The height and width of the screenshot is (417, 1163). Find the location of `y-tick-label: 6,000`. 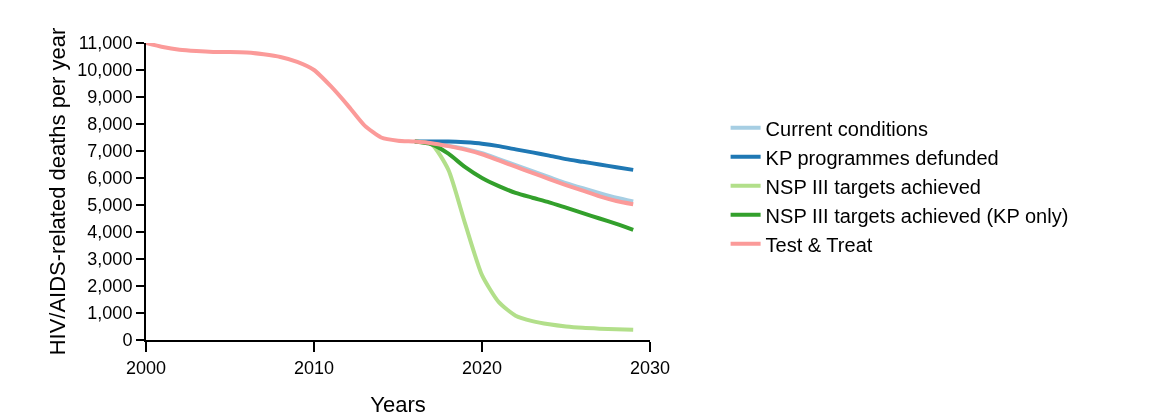

y-tick-label: 6,000 is located at coordinates (110, 178).